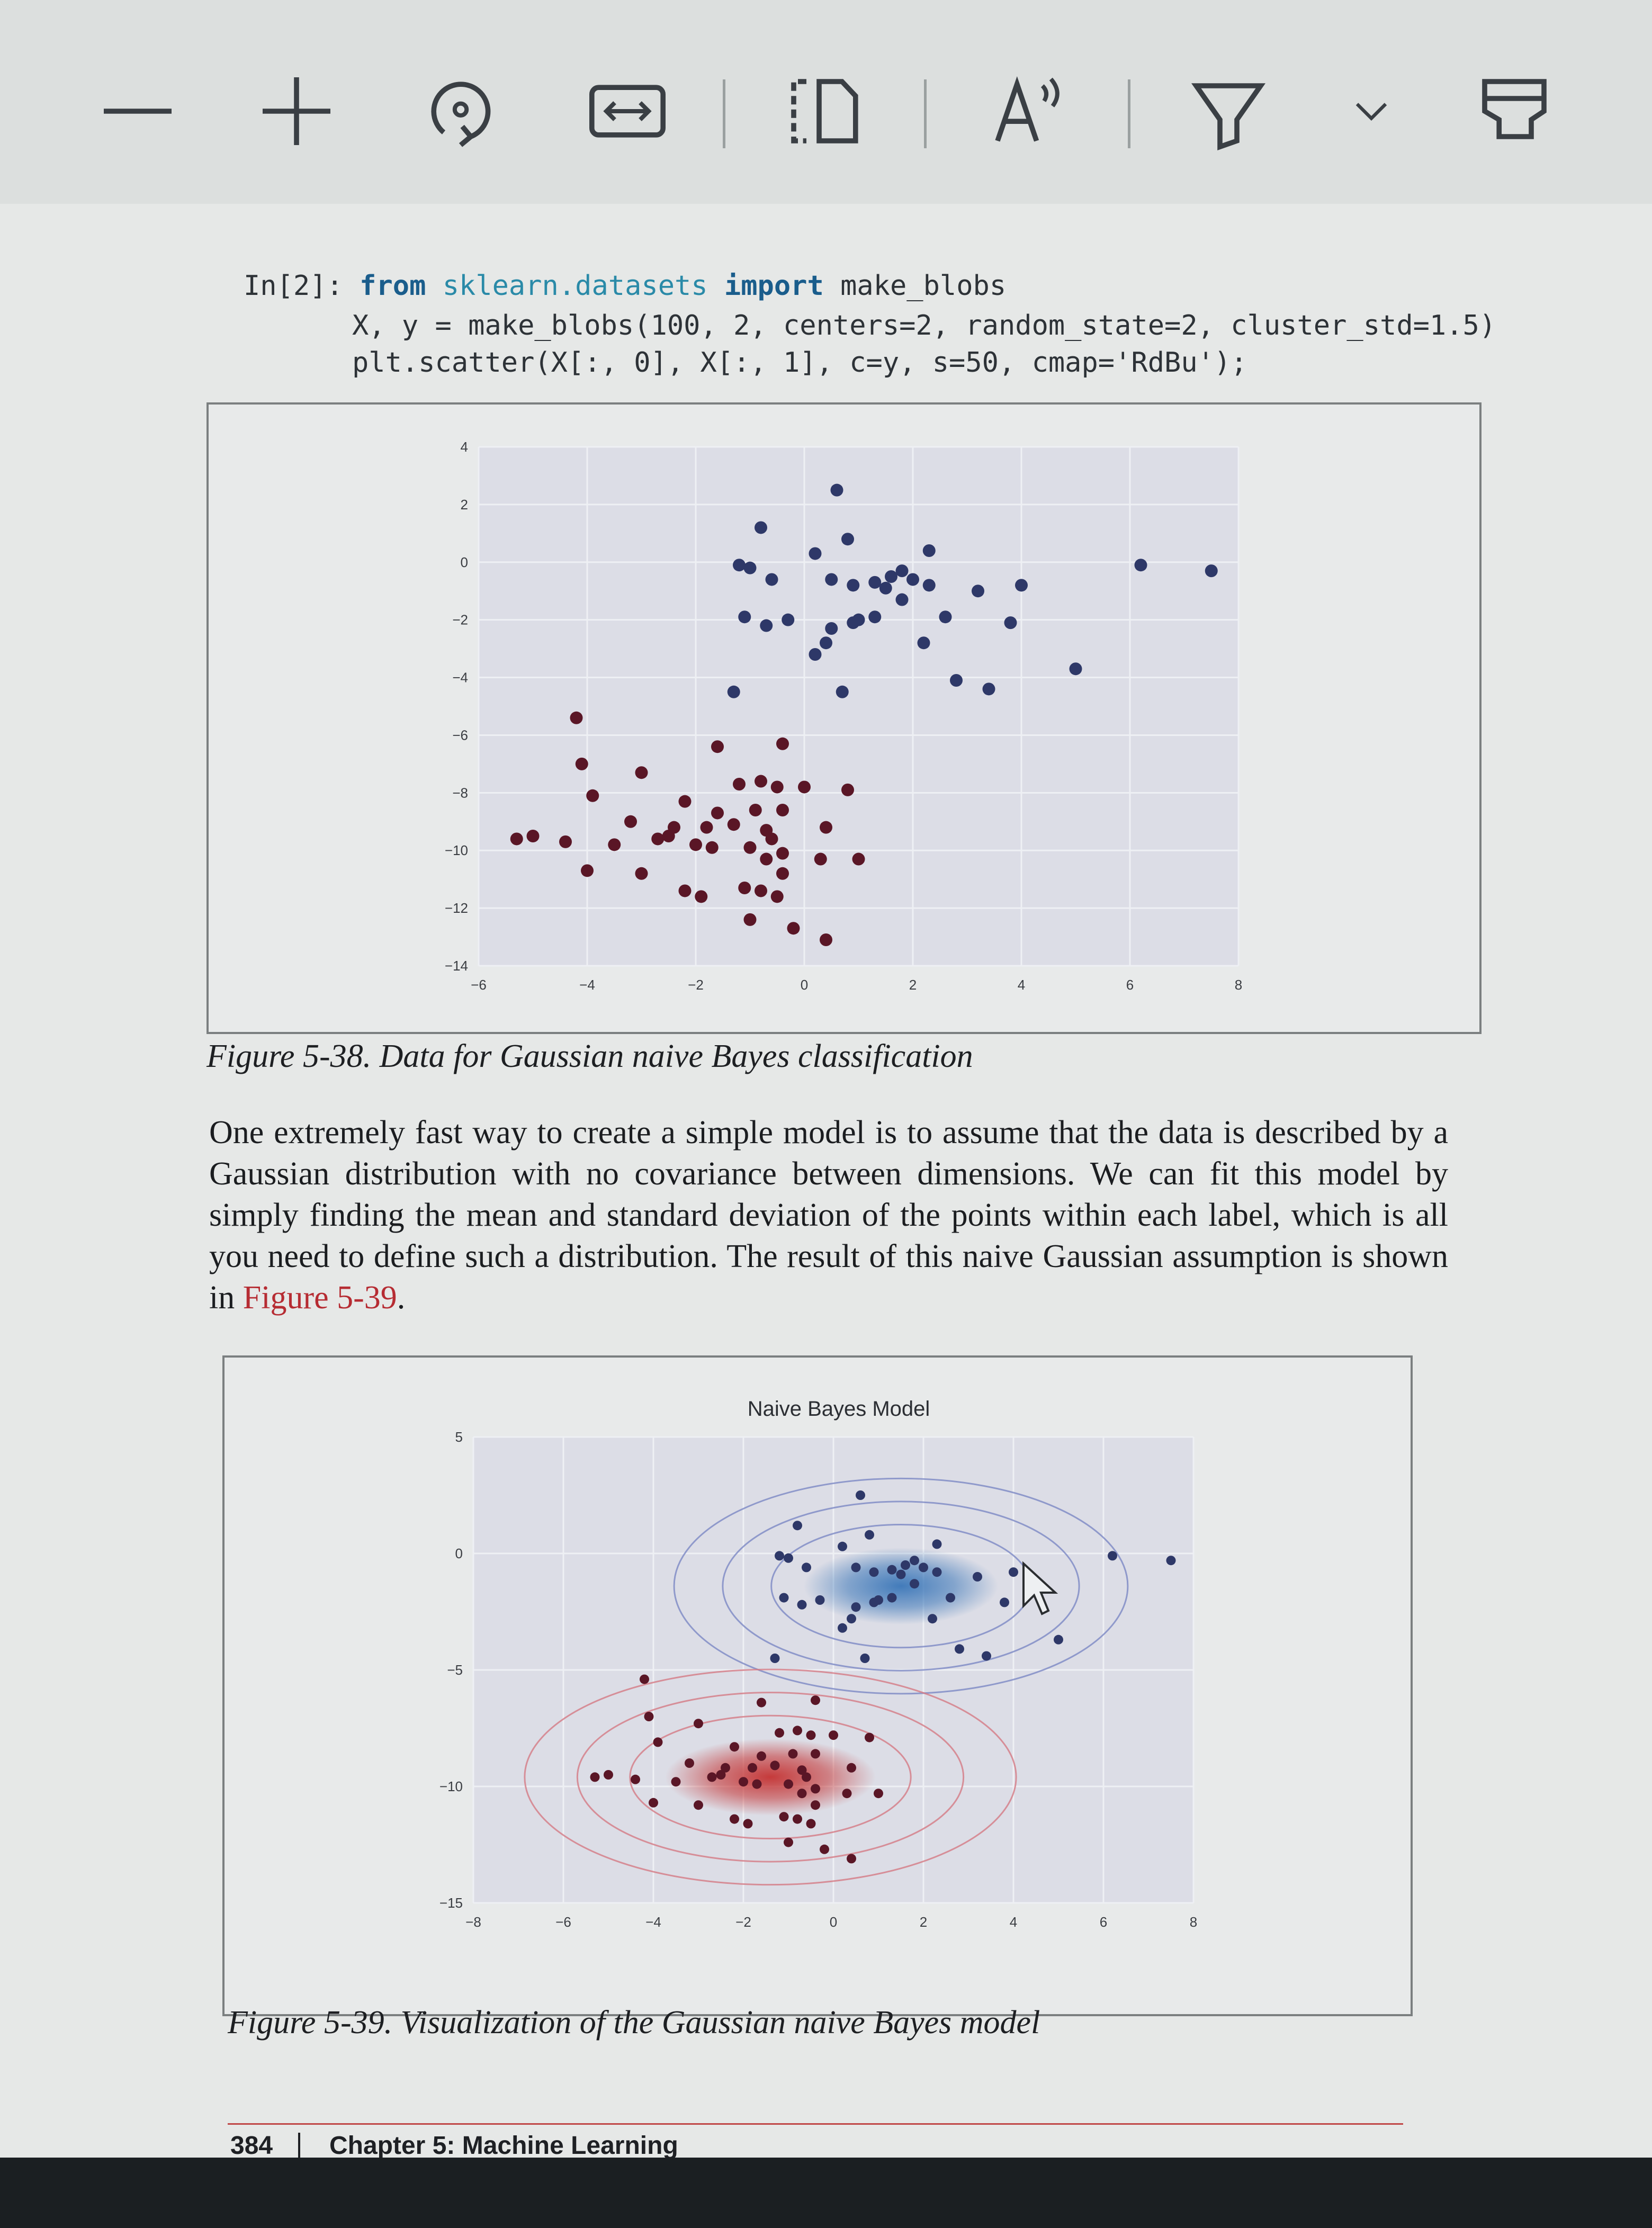 The width and height of the screenshot is (1652, 2228). What do you see at coordinates (456, 966) in the screenshot?
I see `y-tick-label: −14` at bounding box center [456, 966].